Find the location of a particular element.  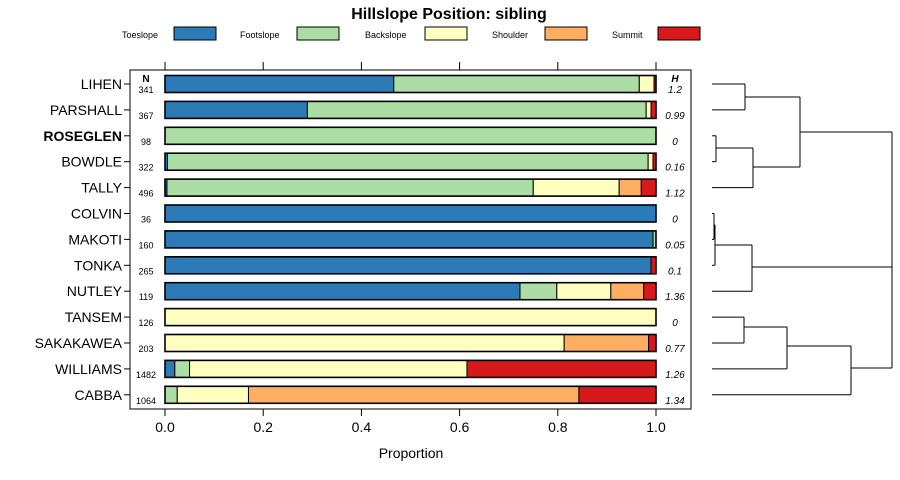

h-value-bowdle: 0.16 is located at coordinates (675, 168).